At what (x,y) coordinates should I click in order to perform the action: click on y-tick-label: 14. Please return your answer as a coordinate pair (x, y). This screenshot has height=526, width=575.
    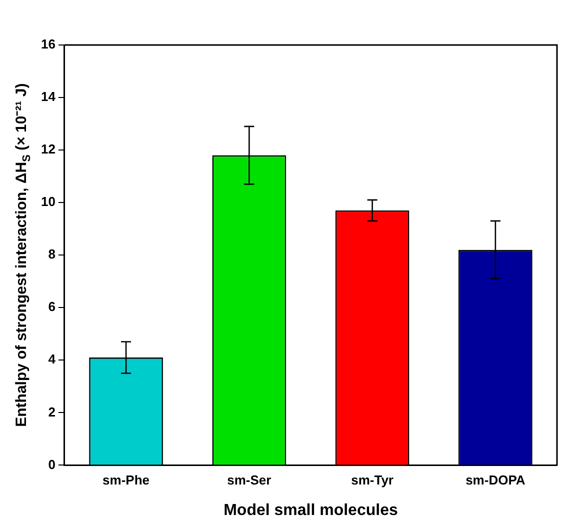
    Looking at the image, I should click on (48, 96).